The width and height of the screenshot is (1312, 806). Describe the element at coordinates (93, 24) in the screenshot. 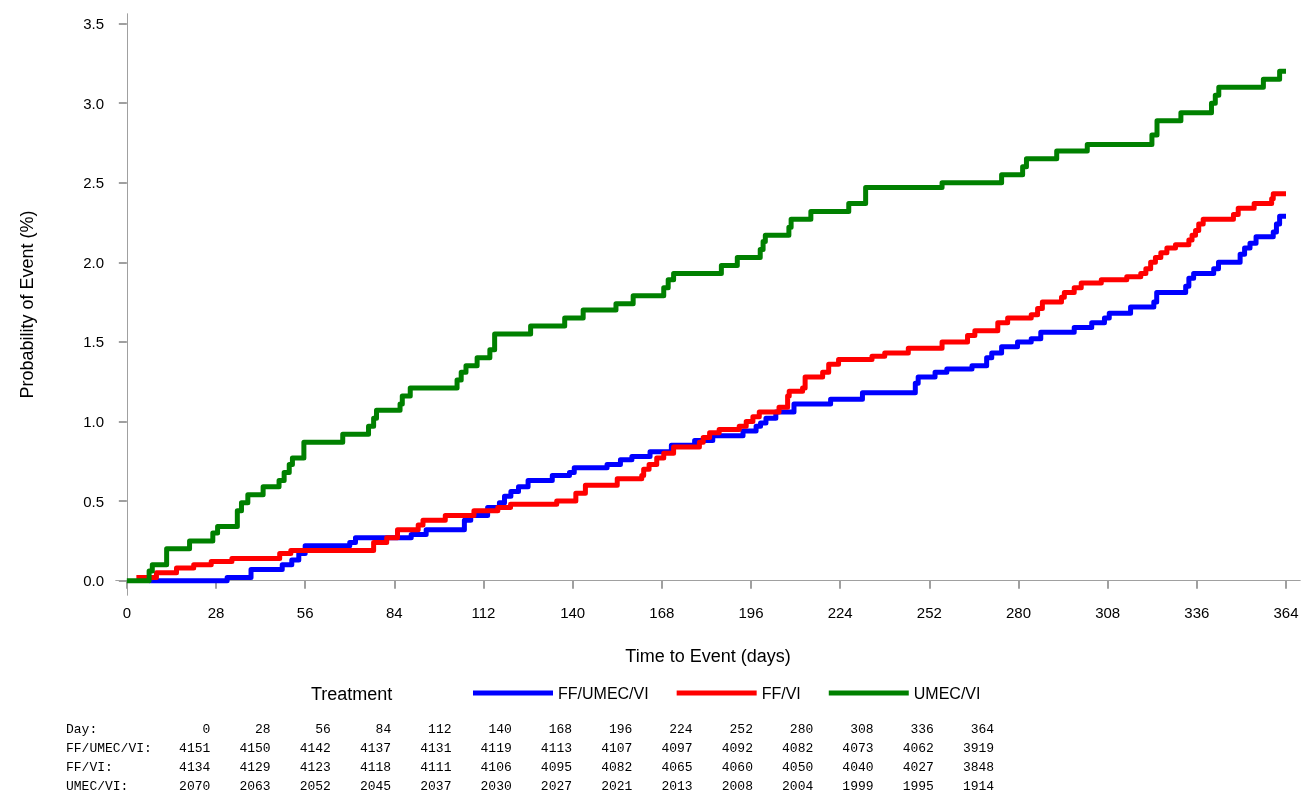

I see `y-tick-label: 3.5` at that location.